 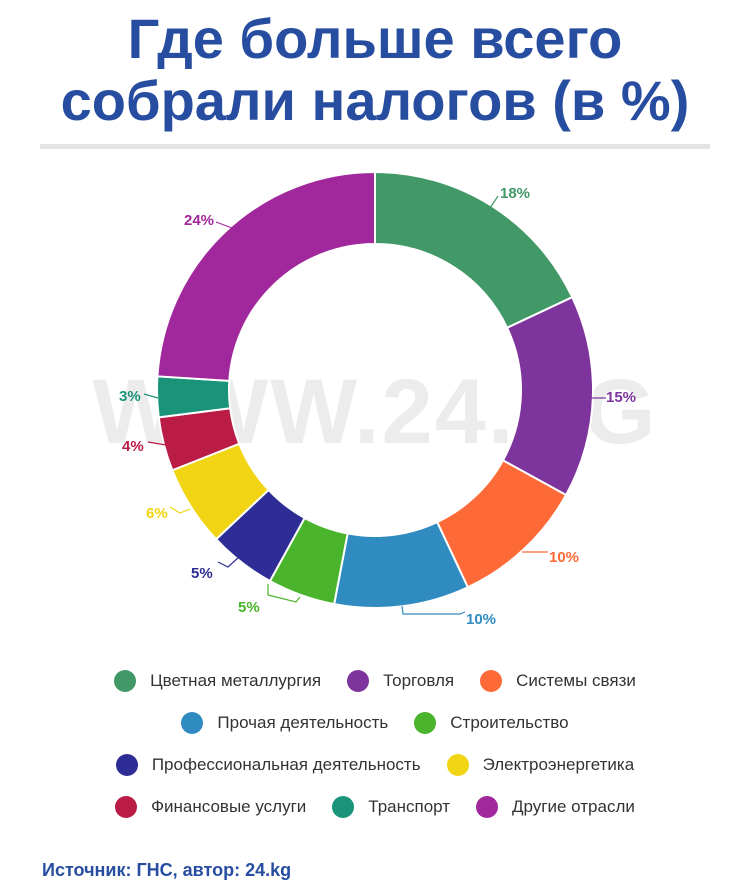 What do you see at coordinates (286, 764) in the screenshot?
I see `legend-label: Профессиональная деятельность` at bounding box center [286, 764].